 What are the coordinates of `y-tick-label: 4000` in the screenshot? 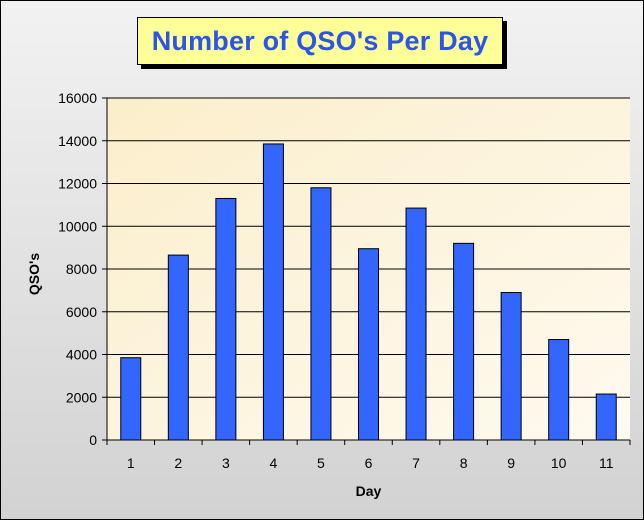 It's located at (81, 355).